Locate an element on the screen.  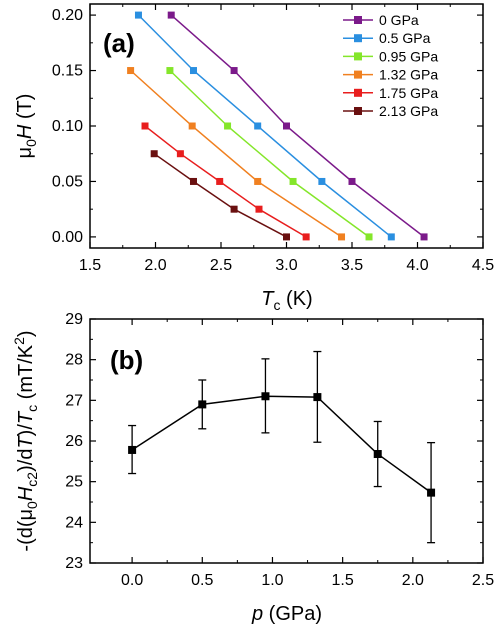
y-tick-label: 0.05 is located at coordinates (67, 181).